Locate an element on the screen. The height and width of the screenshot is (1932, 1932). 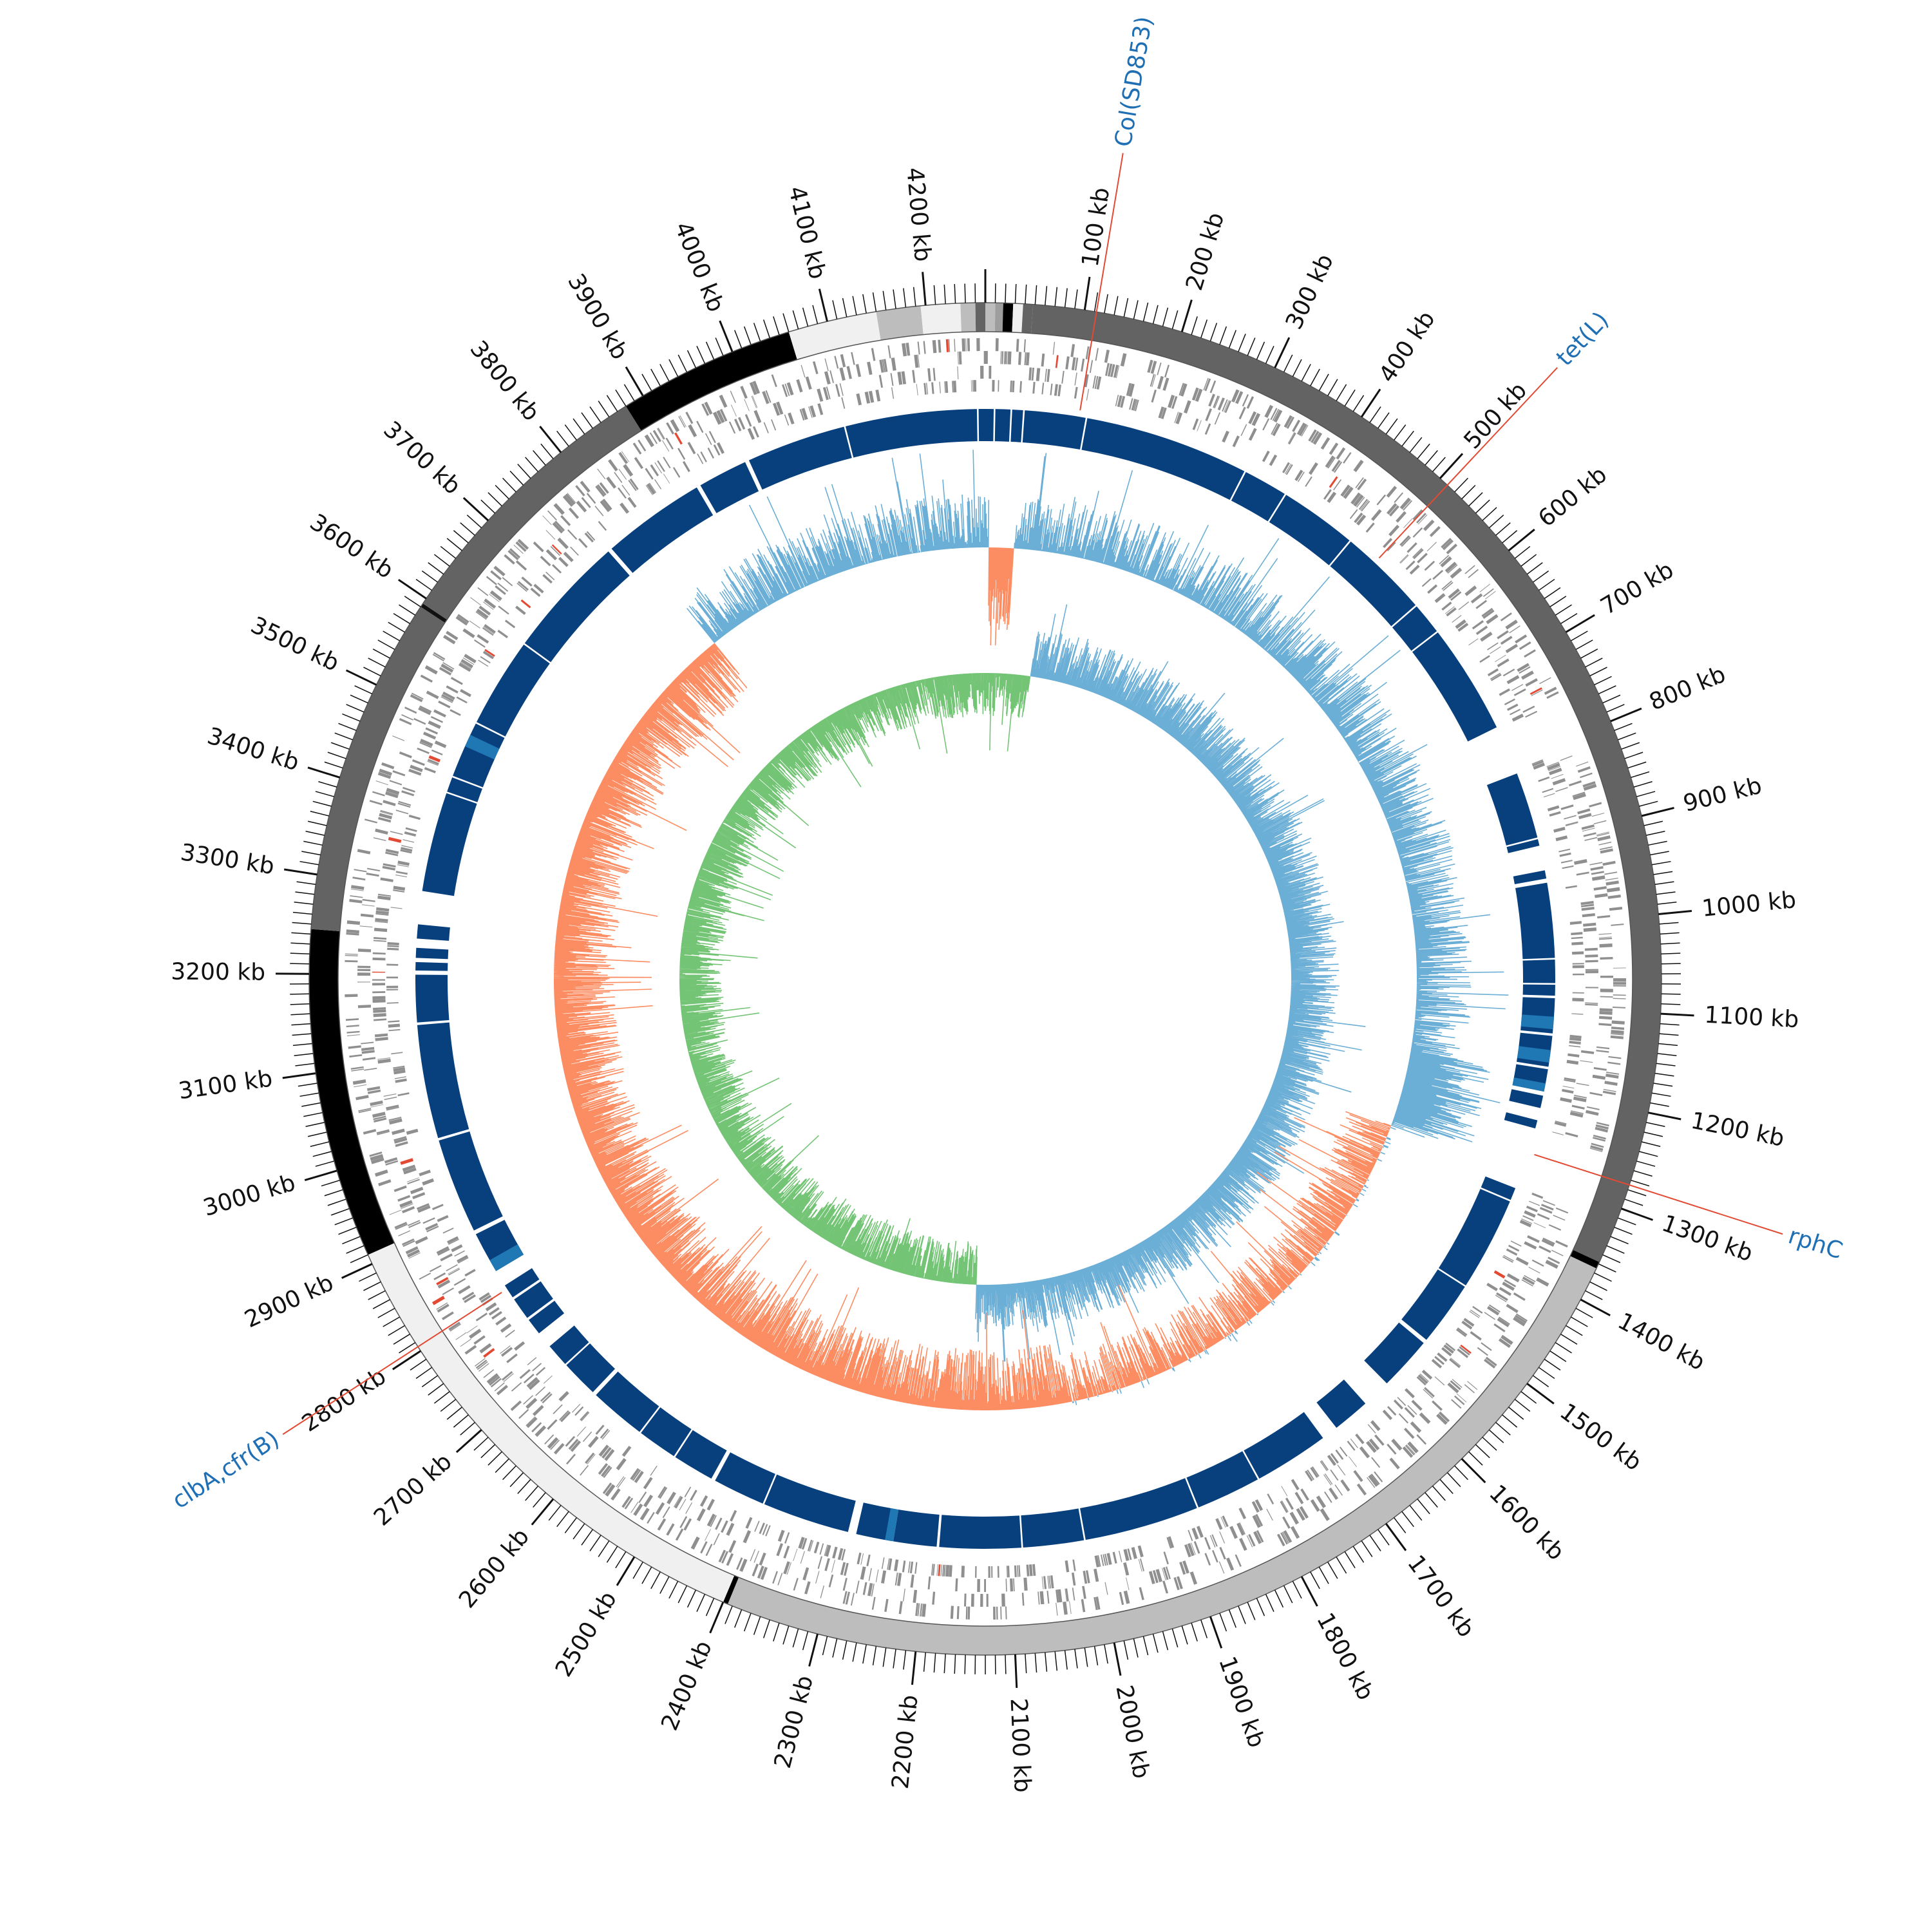
major-tick is located at coordinates (1370, 403).